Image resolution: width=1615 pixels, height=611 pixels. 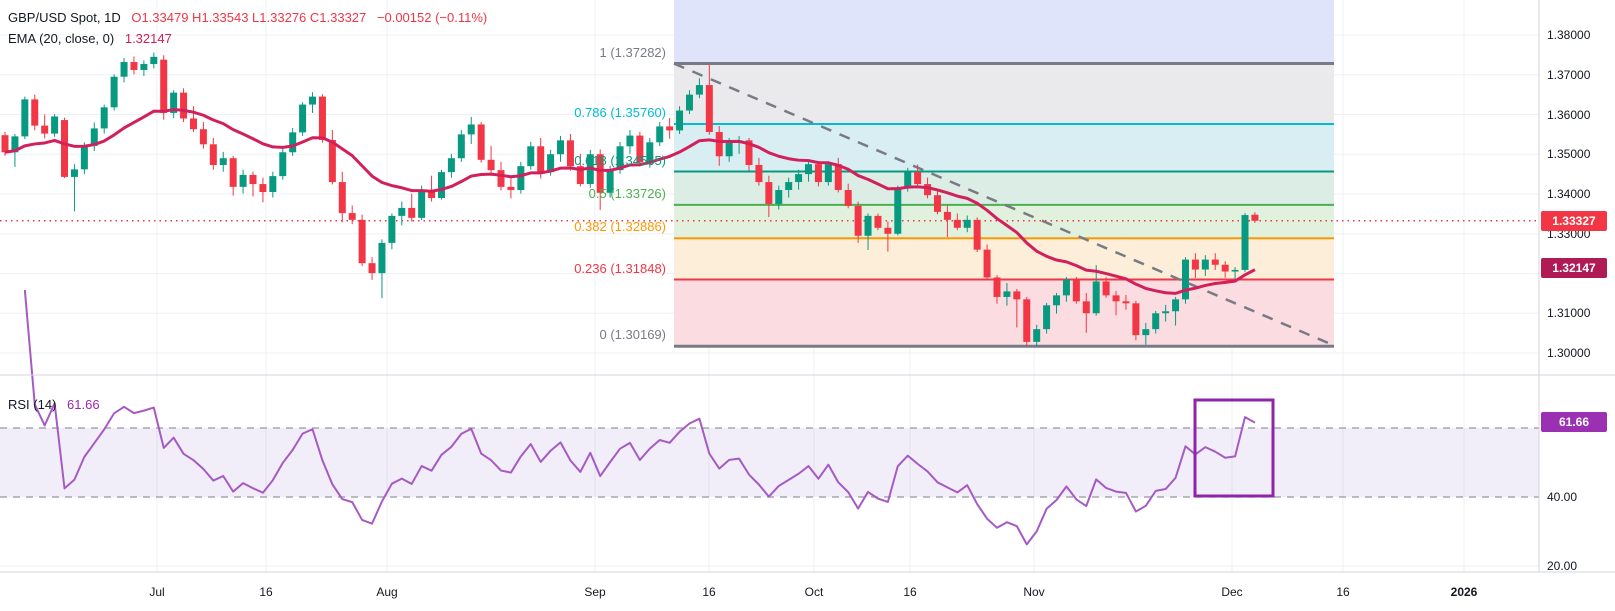 What do you see at coordinates (620, 268) in the screenshot?
I see `fib-level-label: 0.236 (1.31848)` at bounding box center [620, 268].